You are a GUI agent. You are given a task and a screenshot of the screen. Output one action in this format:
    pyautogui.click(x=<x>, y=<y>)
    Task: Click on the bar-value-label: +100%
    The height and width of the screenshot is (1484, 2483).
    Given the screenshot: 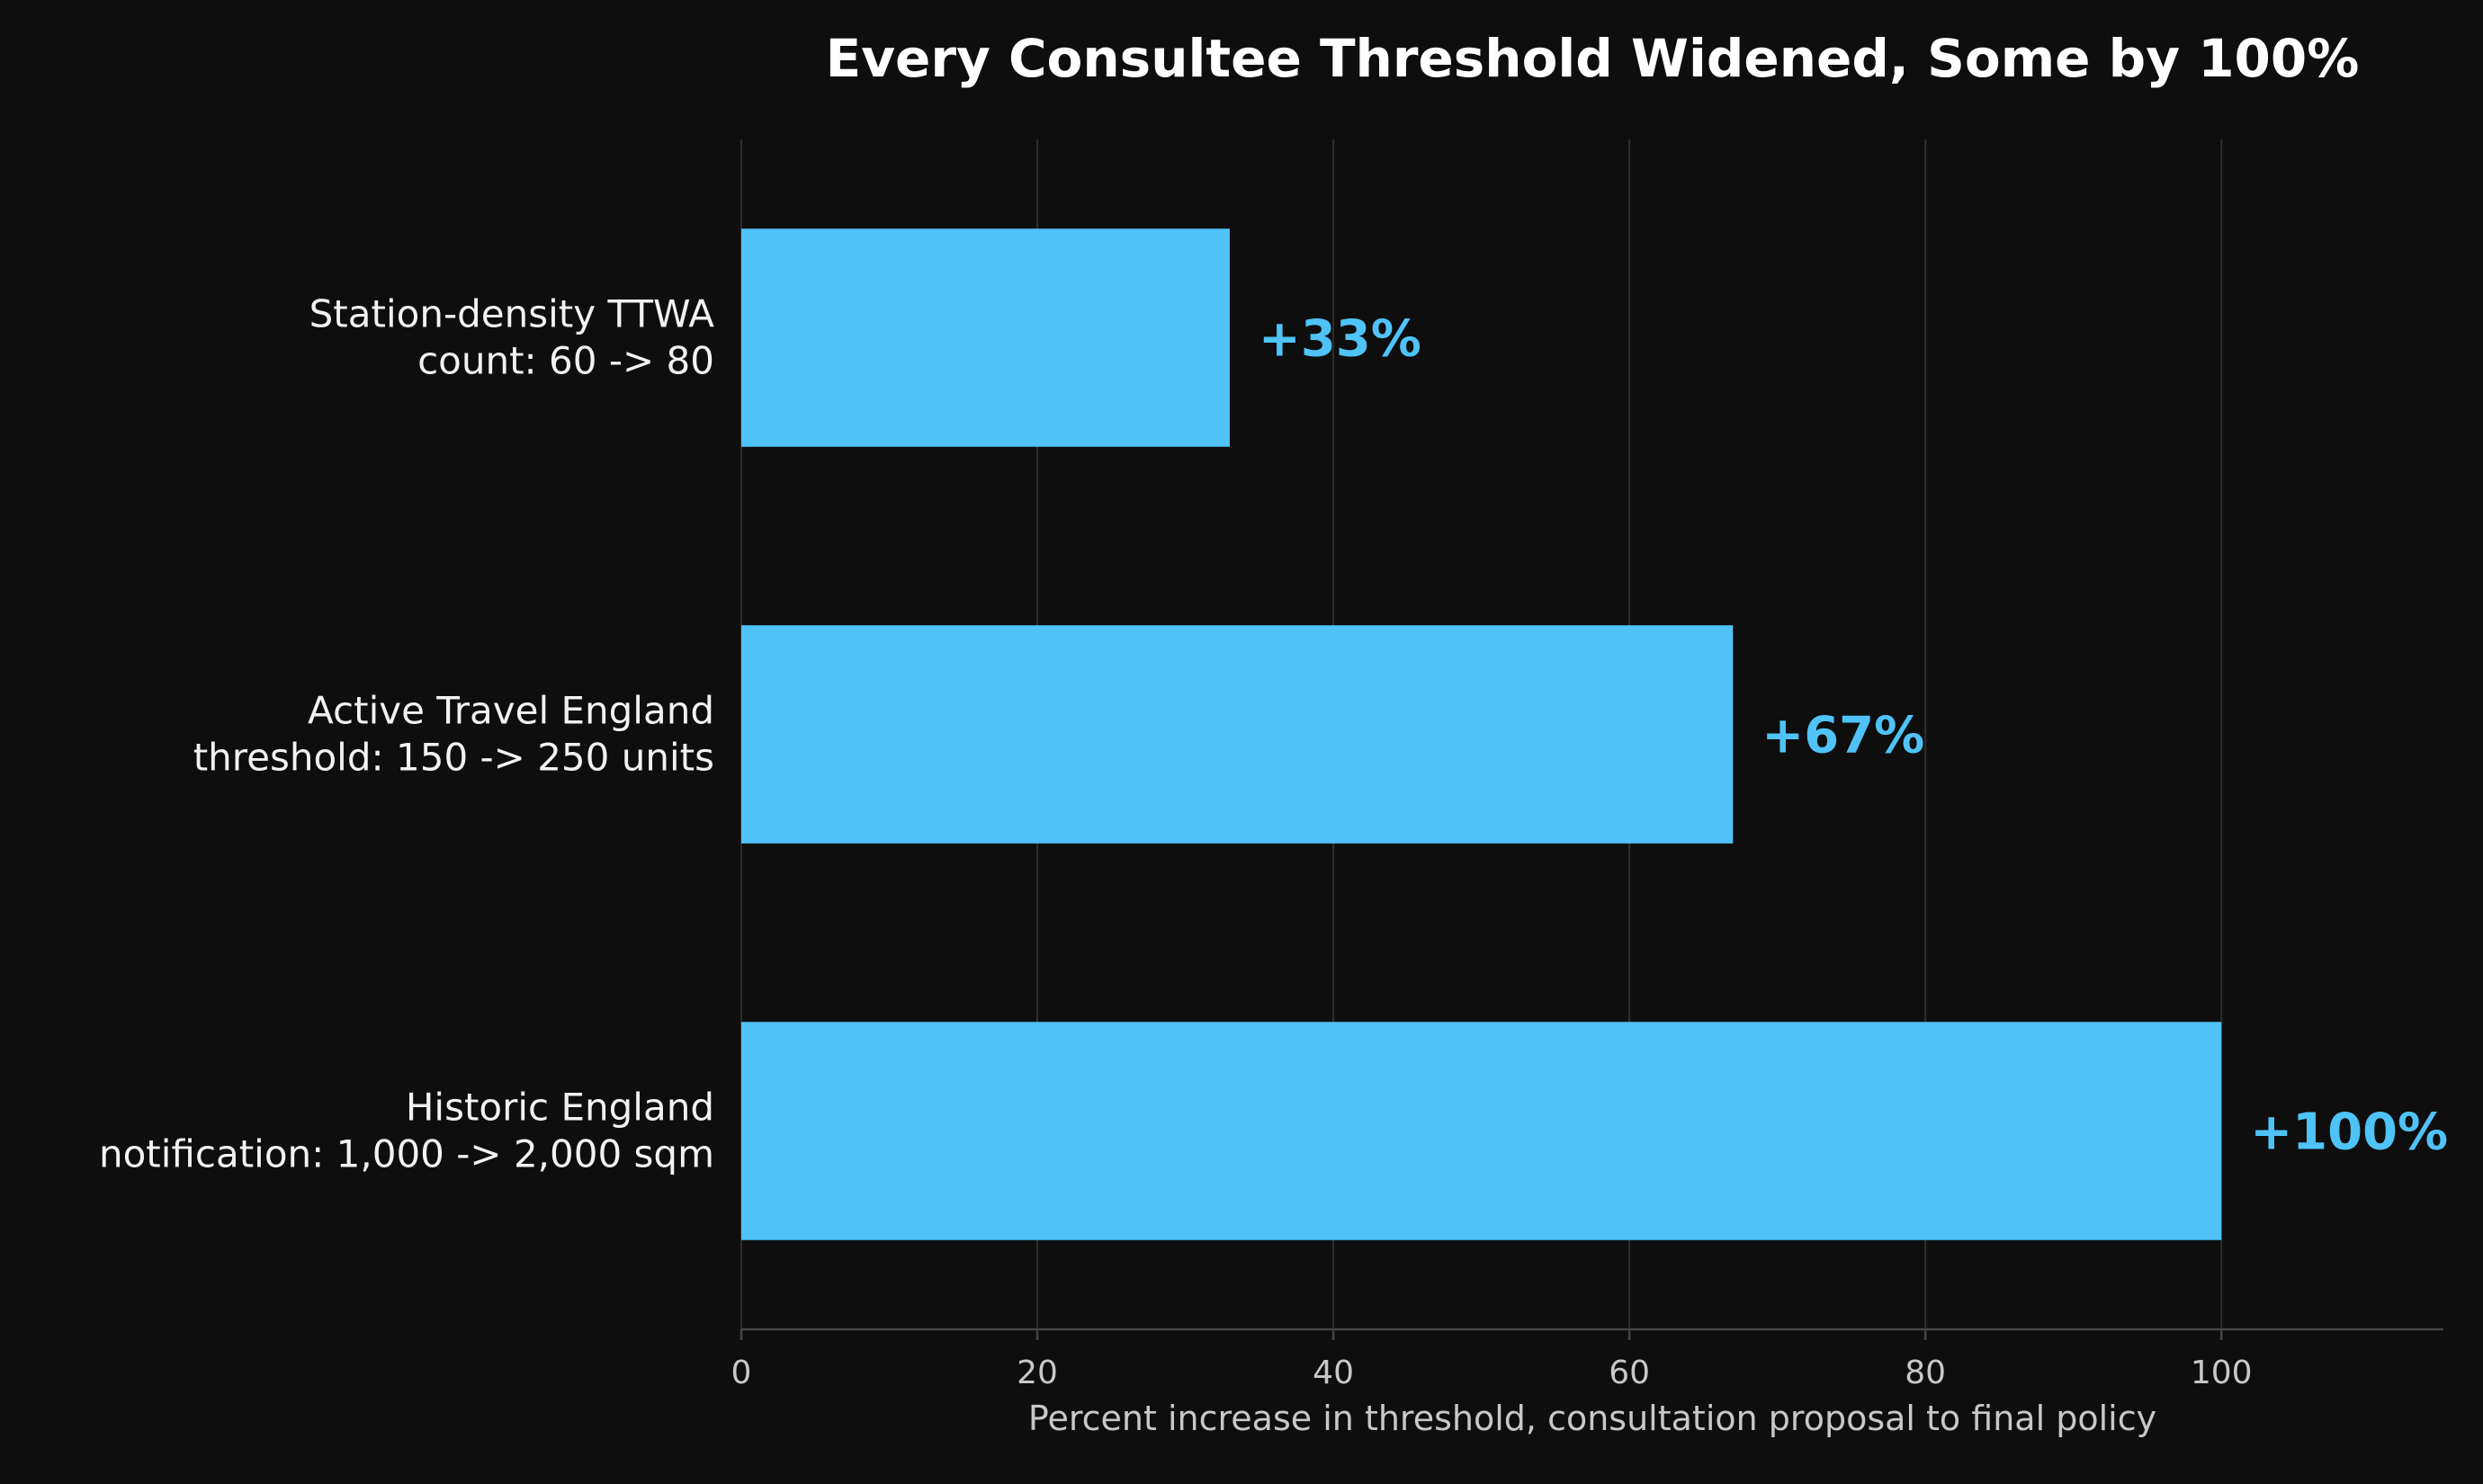 What is the action you would take?
    pyautogui.click(x=2349, y=1133)
    